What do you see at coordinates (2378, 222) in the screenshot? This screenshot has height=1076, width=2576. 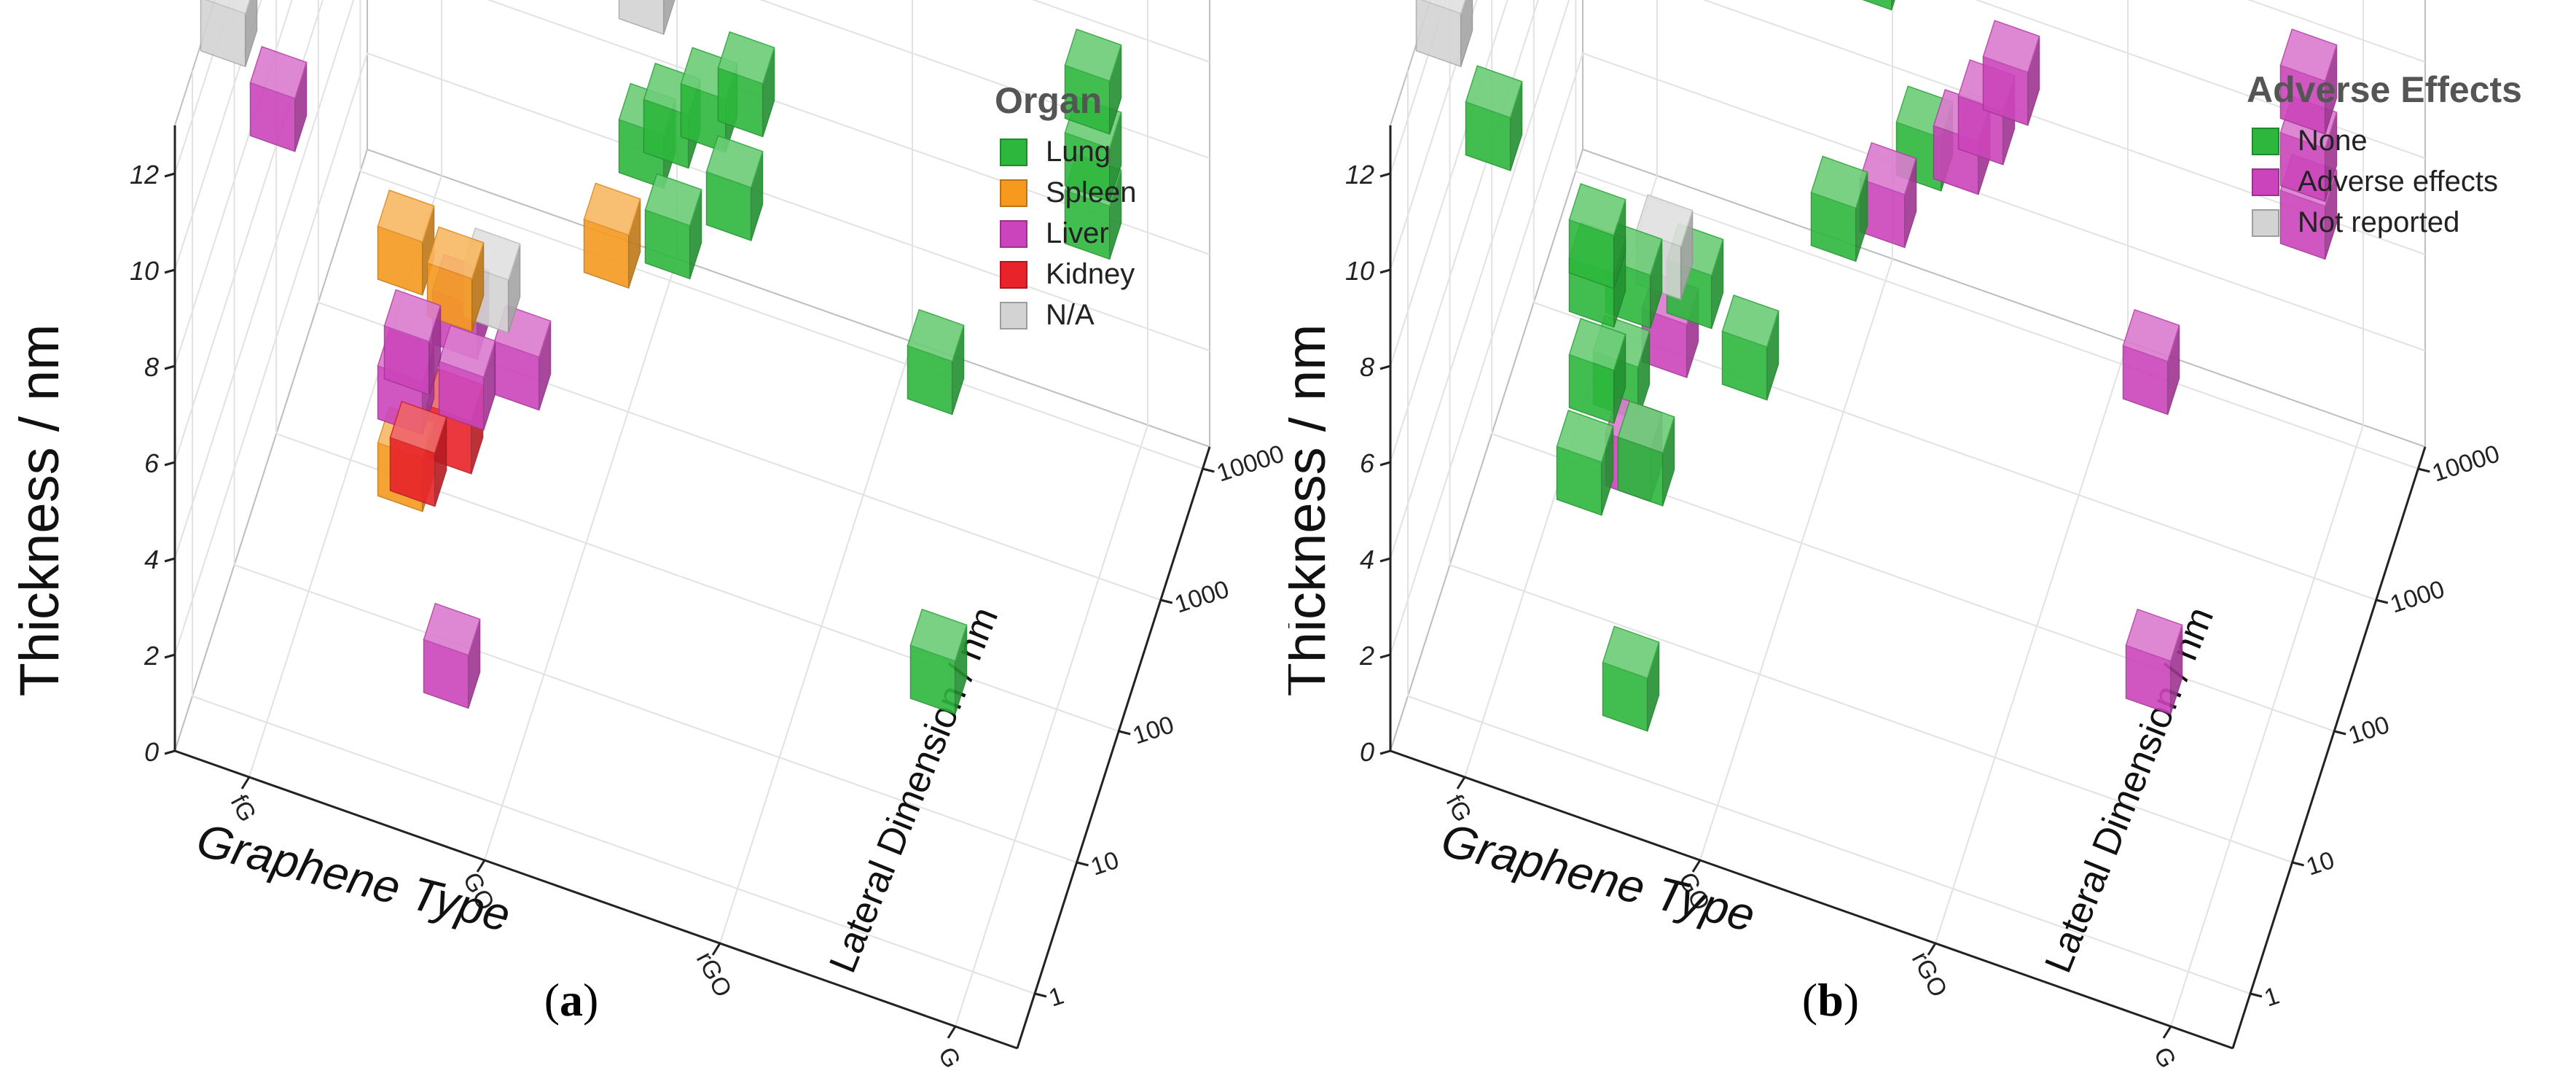 I see `legend-entry: Not reported` at bounding box center [2378, 222].